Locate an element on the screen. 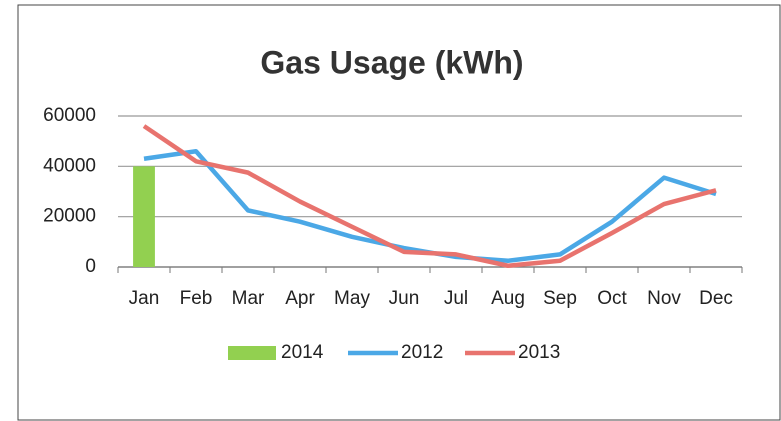 The width and height of the screenshot is (781, 421). y-tick-label: 40000 is located at coordinates (69, 165).